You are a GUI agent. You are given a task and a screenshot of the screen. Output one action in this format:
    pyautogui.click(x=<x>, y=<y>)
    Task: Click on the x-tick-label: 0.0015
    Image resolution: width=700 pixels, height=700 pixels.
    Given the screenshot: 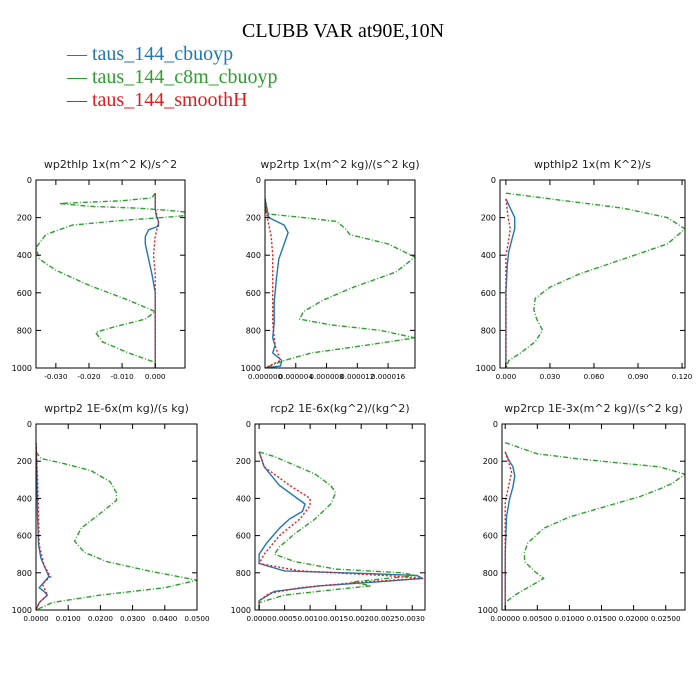 What is the action you would take?
    pyautogui.click(x=335, y=618)
    